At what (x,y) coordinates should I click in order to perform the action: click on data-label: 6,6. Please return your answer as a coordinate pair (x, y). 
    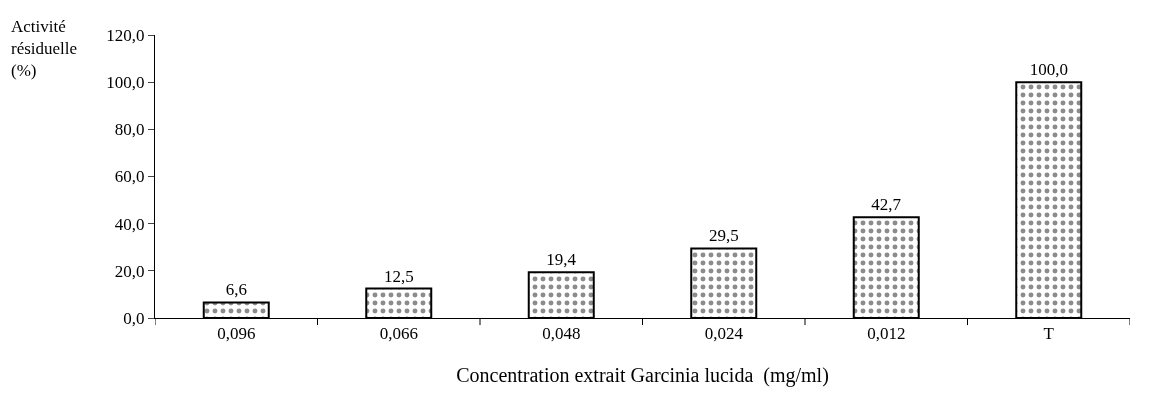
    Looking at the image, I should click on (236, 290).